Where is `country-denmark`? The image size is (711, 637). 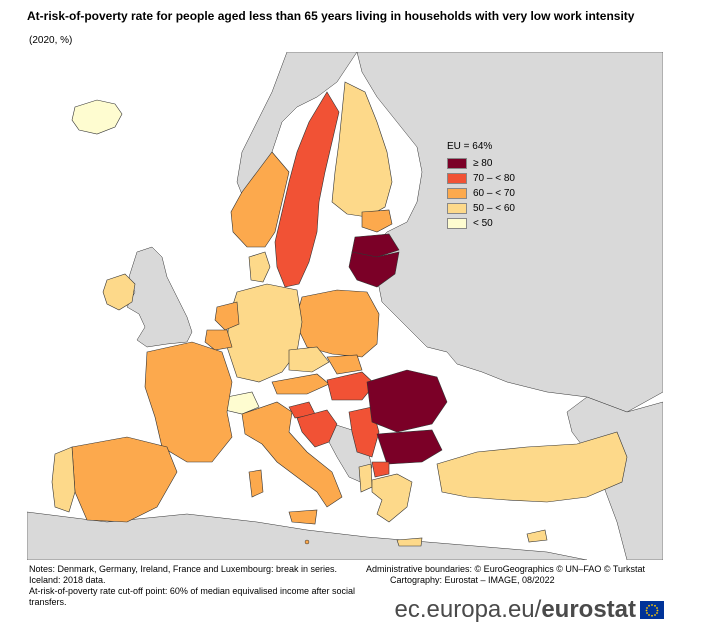
country-denmark is located at coordinates (259, 267).